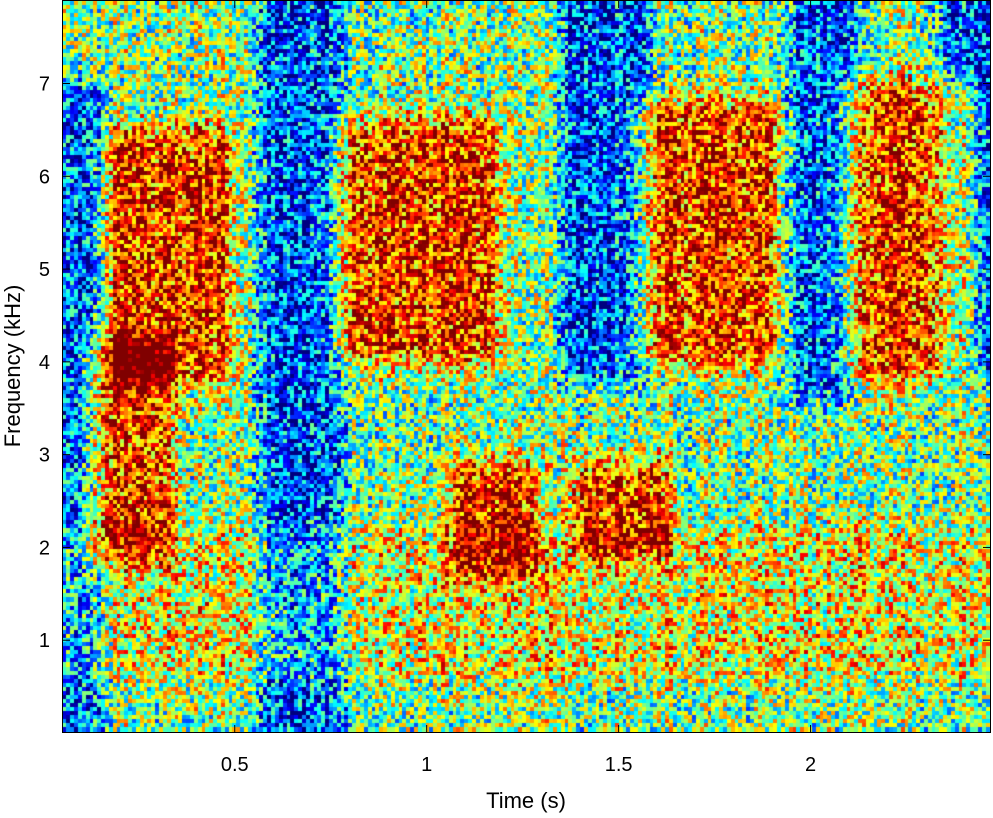 This screenshot has width=993, height=818. What do you see at coordinates (44, 456) in the screenshot?
I see `y-tick-label: 3` at bounding box center [44, 456].